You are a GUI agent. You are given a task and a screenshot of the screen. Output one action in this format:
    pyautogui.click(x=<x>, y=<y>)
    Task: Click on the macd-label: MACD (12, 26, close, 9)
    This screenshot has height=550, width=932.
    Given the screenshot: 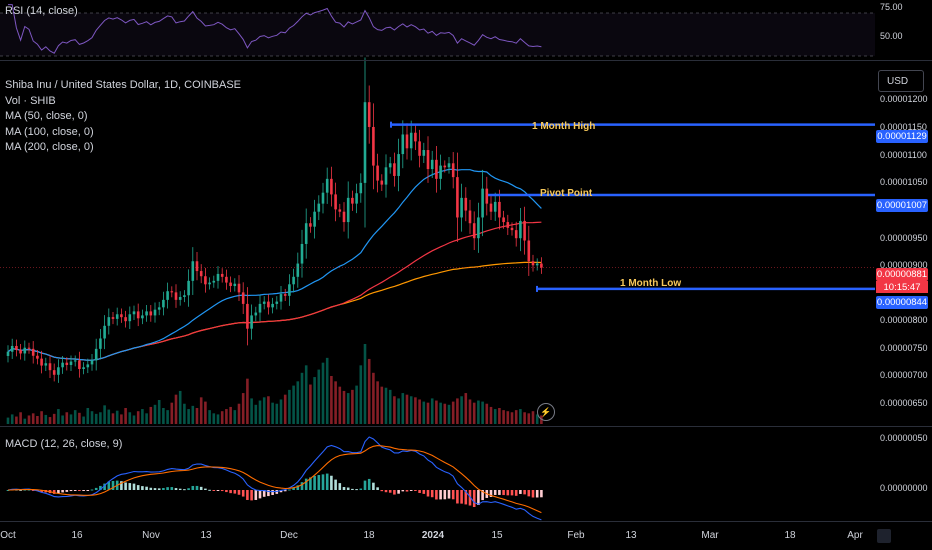 What is the action you would take?
    pyautogui.click(x=64, y=444)
    